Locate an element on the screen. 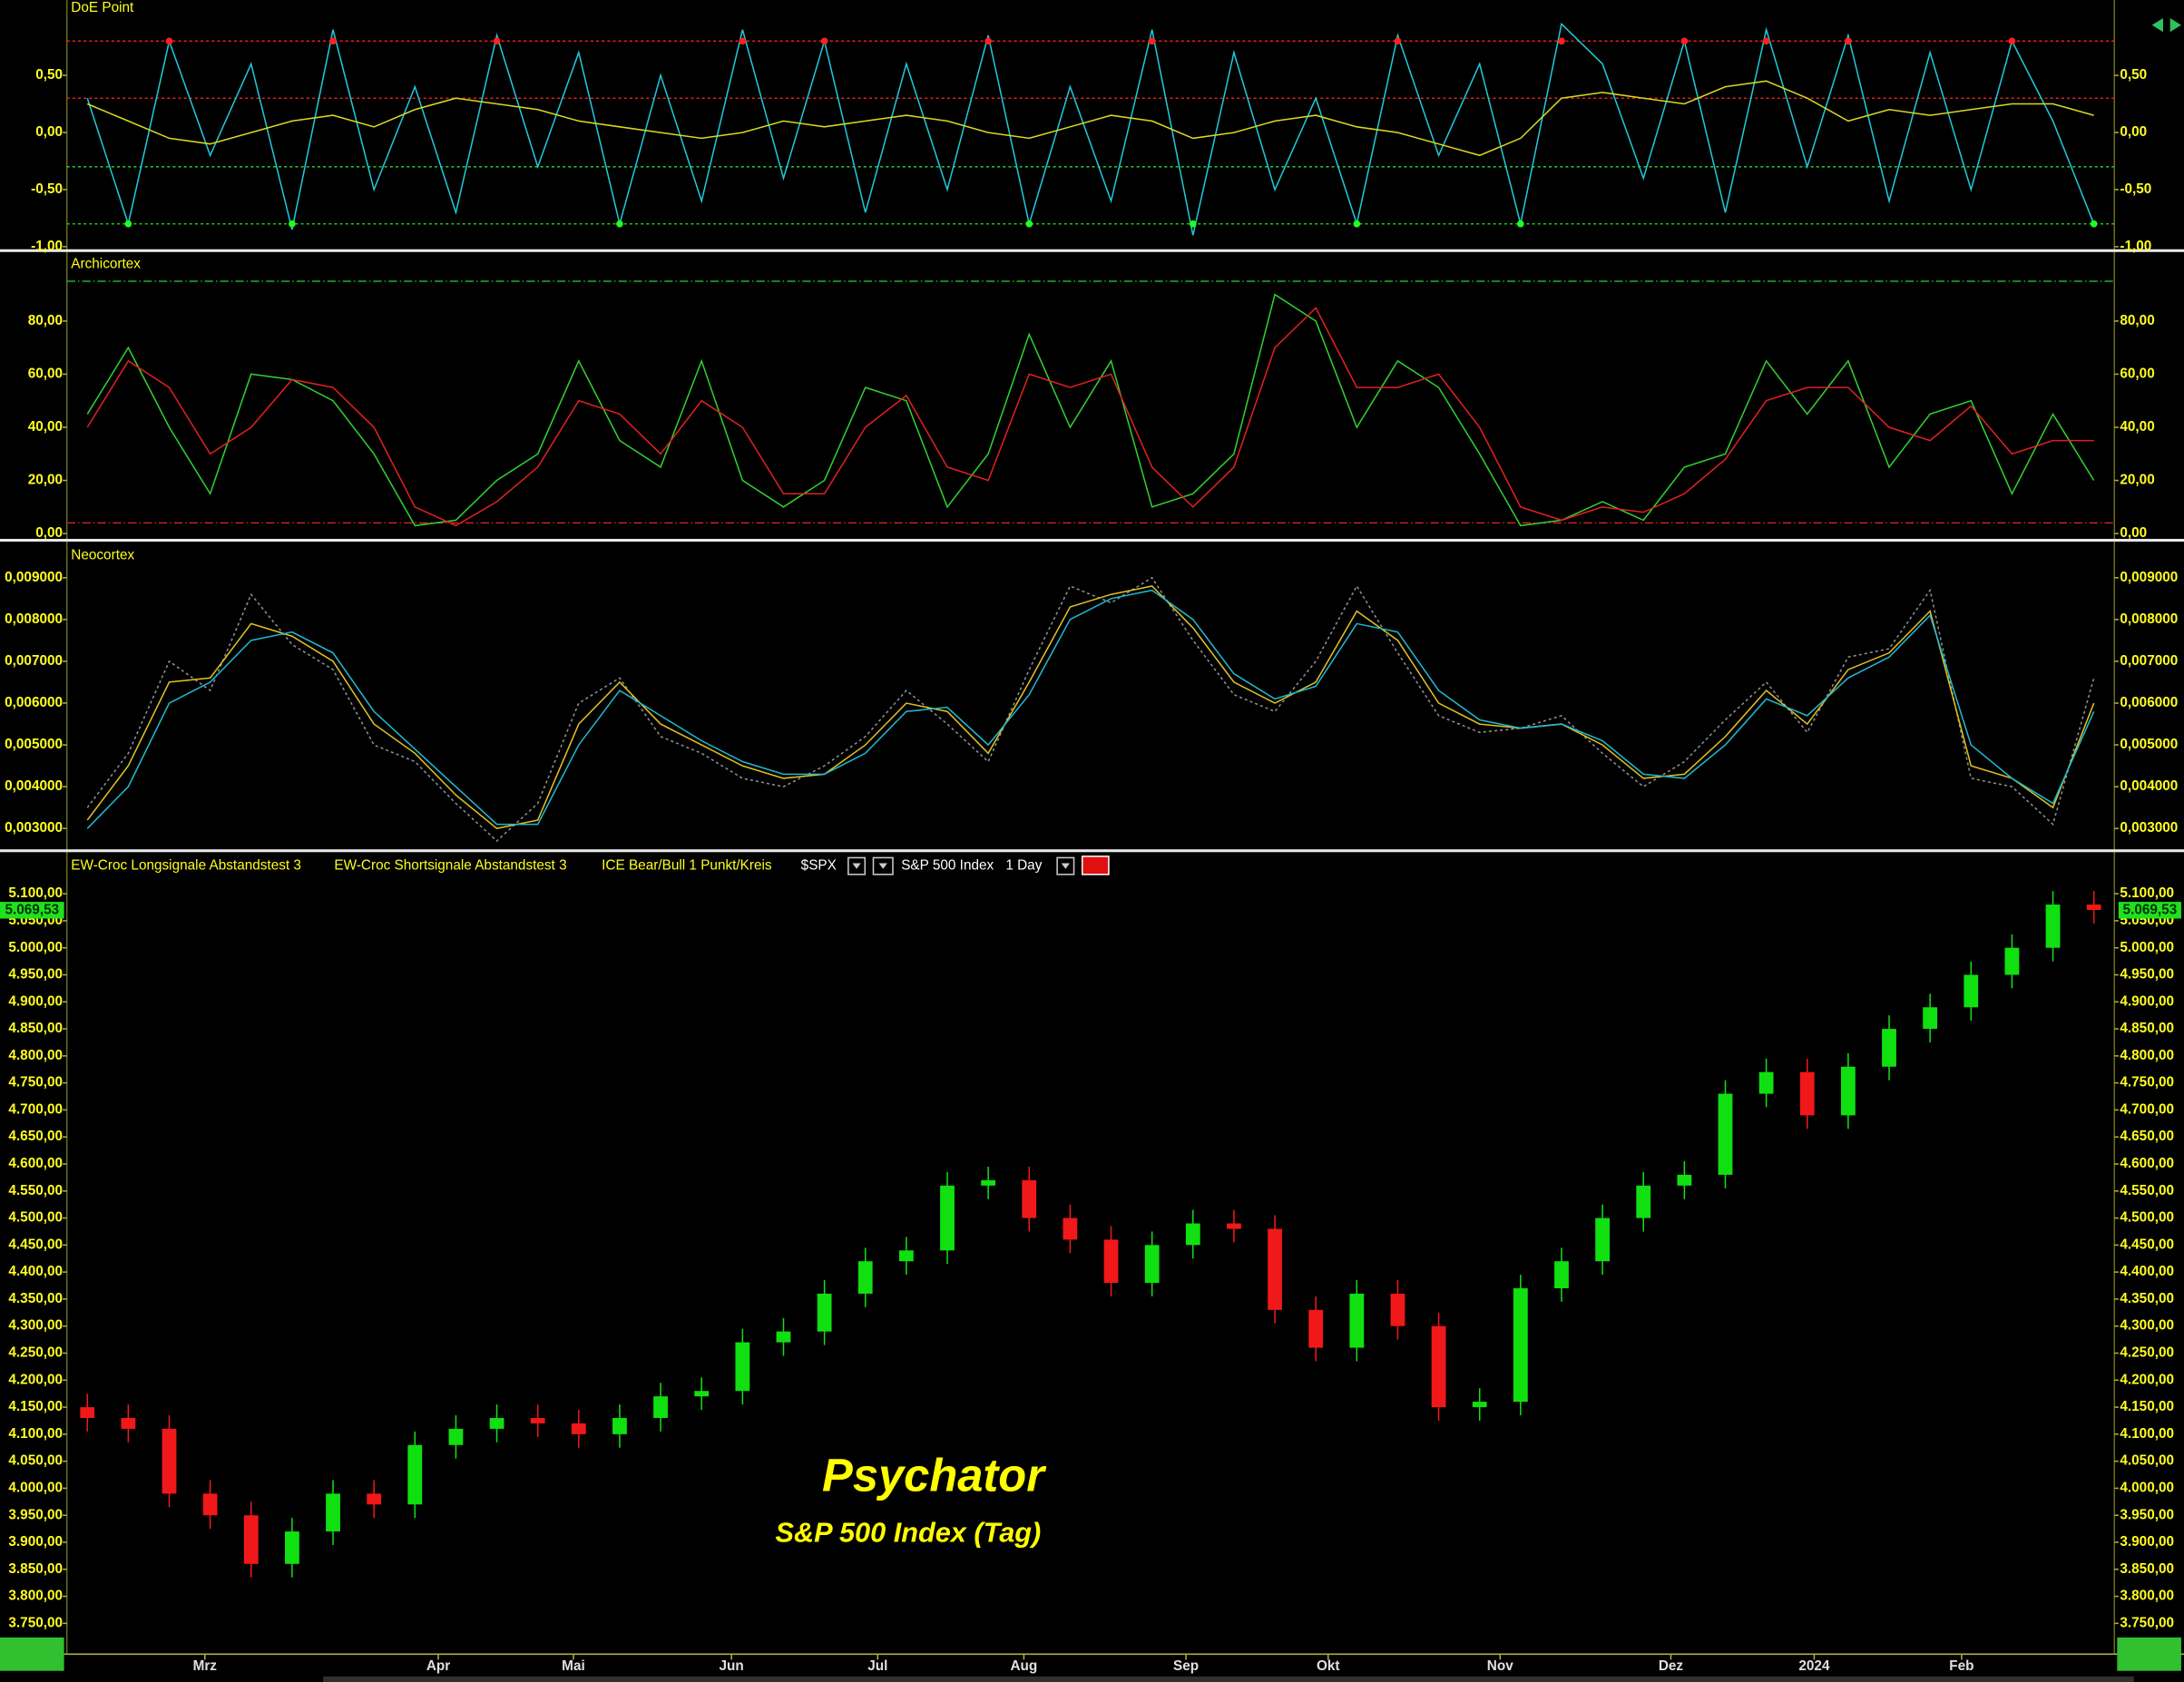  y-tick-label: 0,004000 is located at coordinates (34, 786).